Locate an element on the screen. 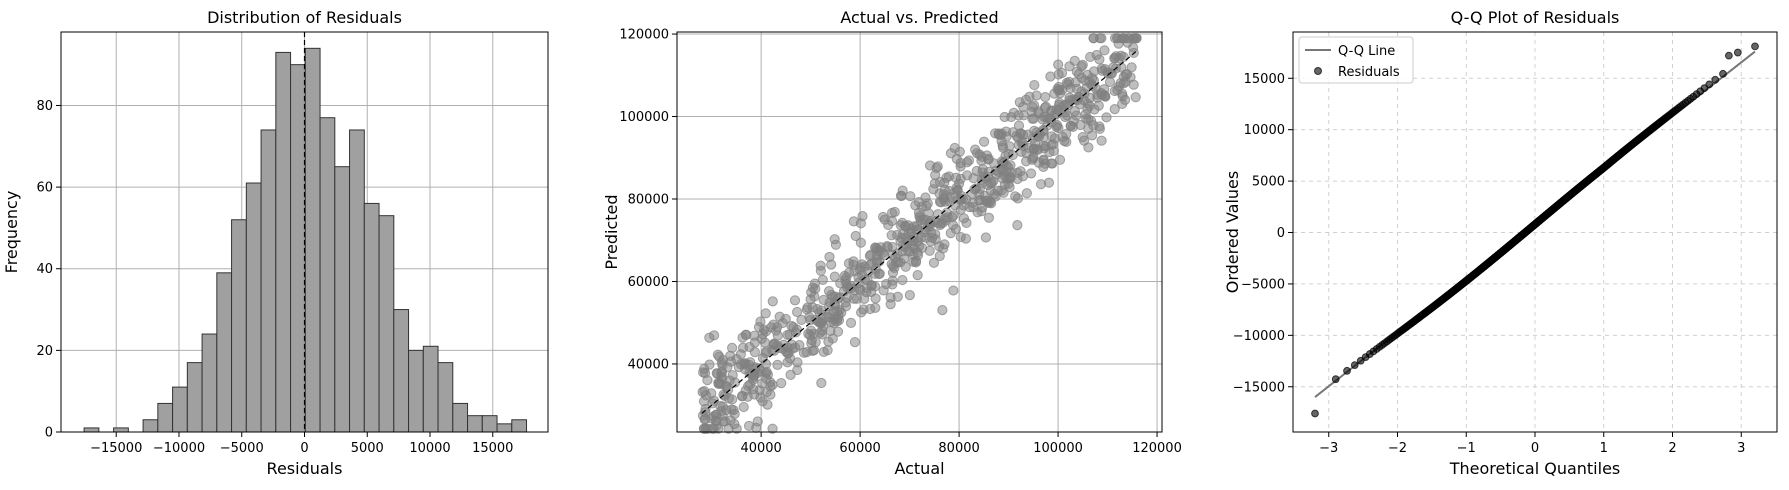 The height and width of the screenshot is (490, 1789). y-tick-label: 40000 is located at coordinates (648, 364).